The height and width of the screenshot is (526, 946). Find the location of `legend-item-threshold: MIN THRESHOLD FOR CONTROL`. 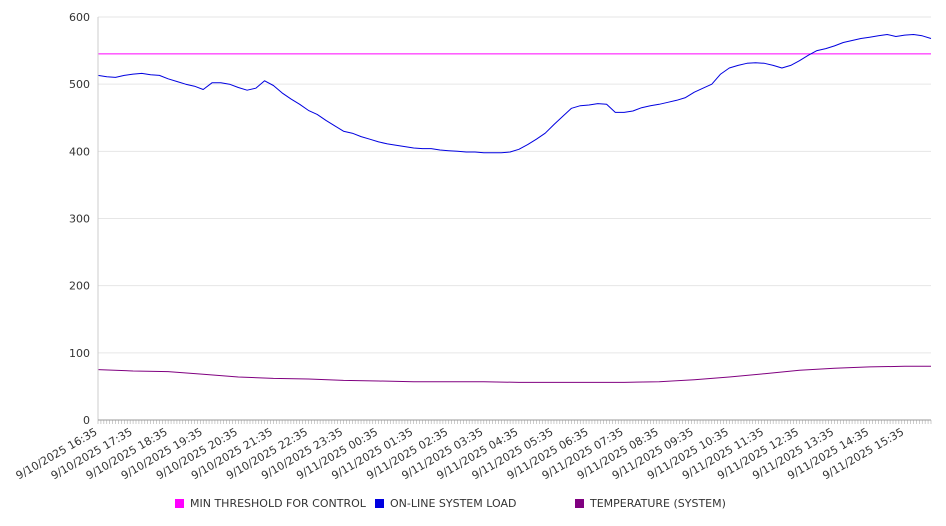

legend-item-threshold: MIN THRESHOLD FOR CONTROL is located at coordinates (270, 503).